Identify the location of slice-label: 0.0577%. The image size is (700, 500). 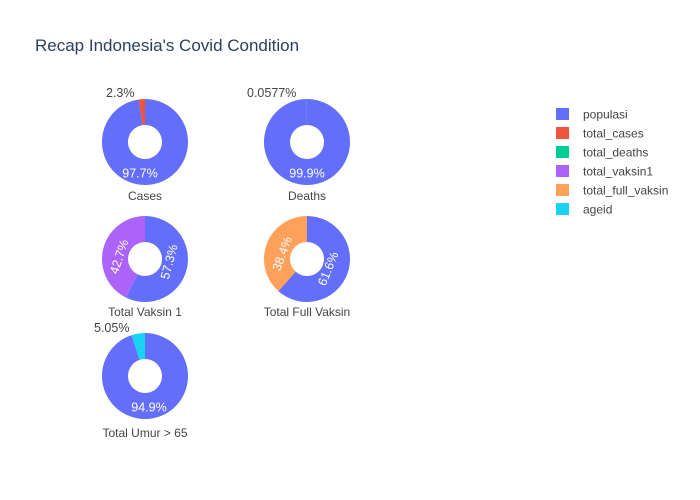
(271, 93).